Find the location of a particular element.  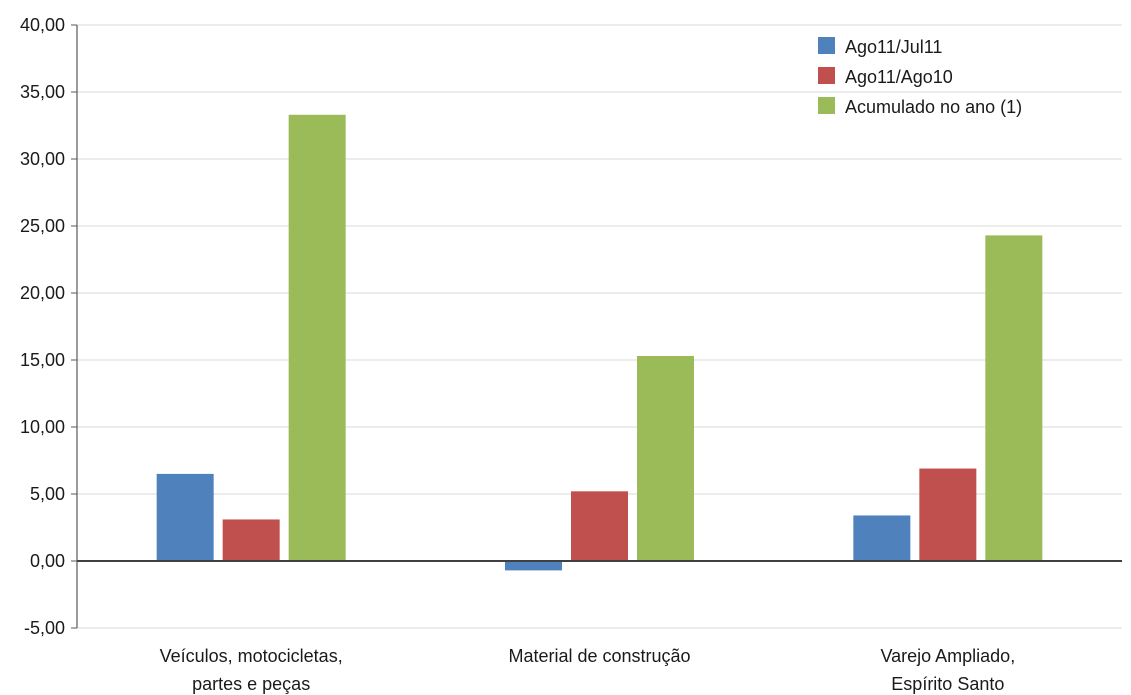

y-tick-label: 20,00 is located at coordinates (42, 293).